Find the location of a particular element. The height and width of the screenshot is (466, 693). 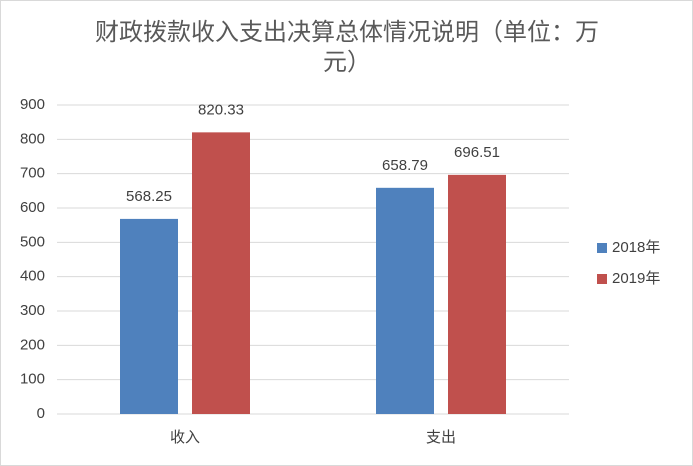

chart-title: 财政拨款收入支出决算总体情况说明（单位：万元） is located at coordinates (347, 47).